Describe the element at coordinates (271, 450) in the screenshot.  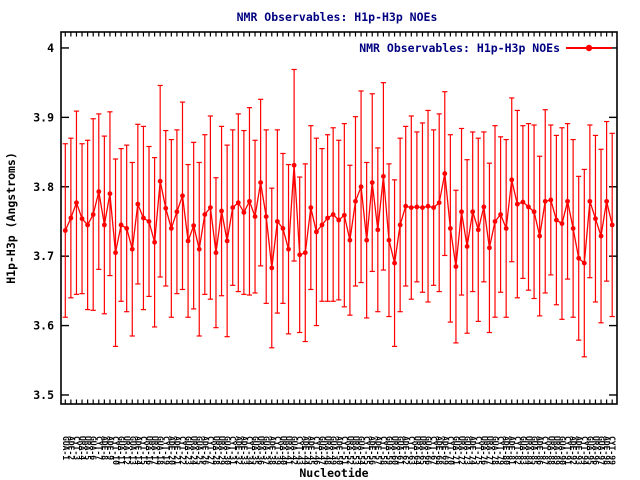
I see `x-tick-label: ADE-38` at that location.